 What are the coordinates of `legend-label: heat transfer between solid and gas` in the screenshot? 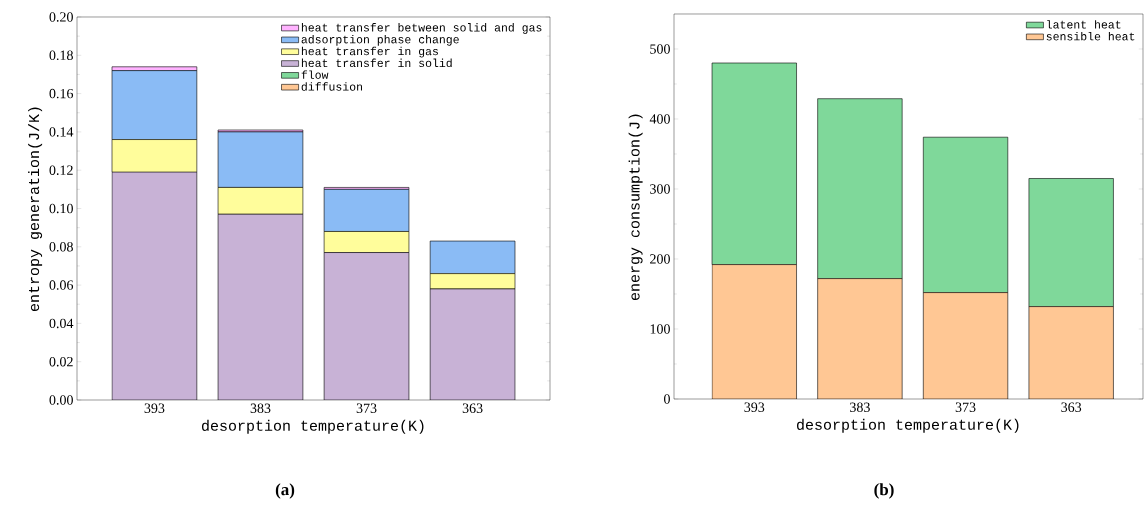 It's located at (421, 28).